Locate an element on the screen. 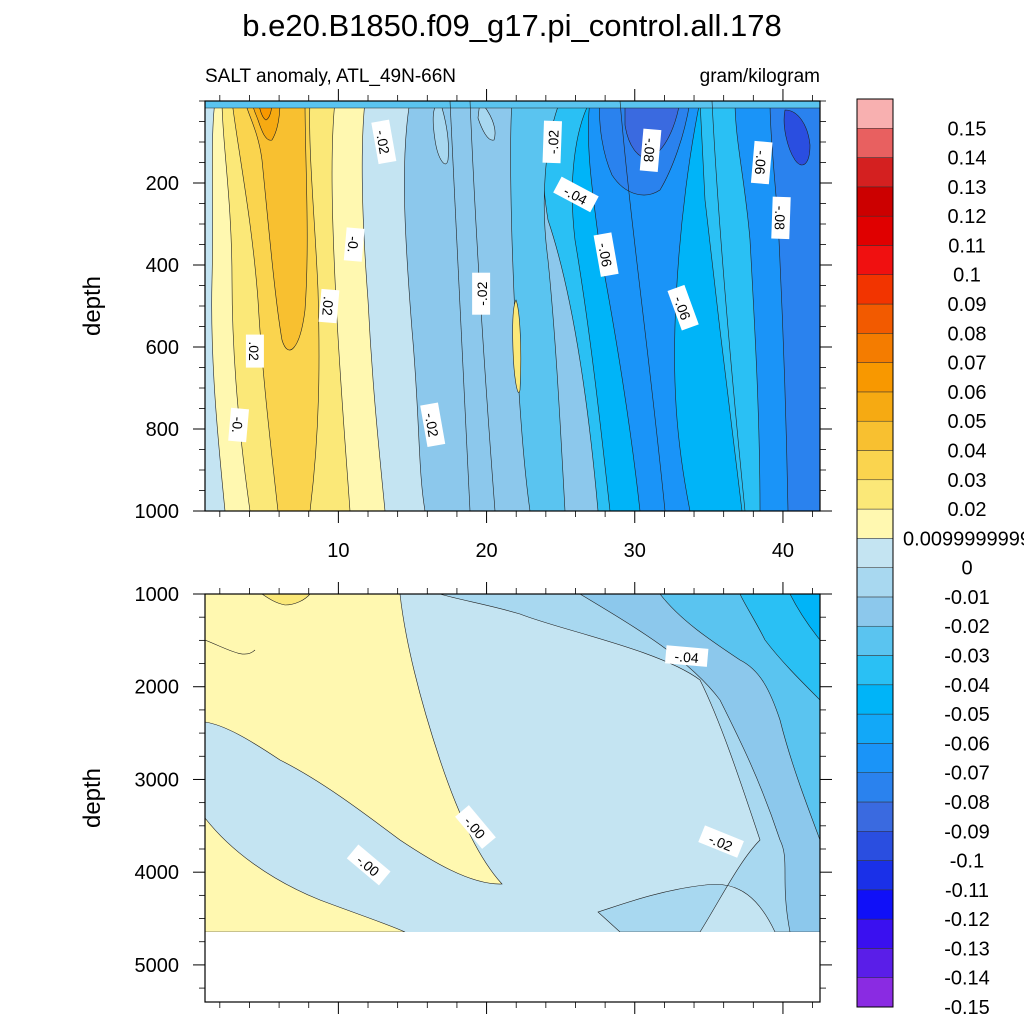 The width and height of the screenshot is (1024, 1024). colorbar-label: 0.02 is located at coordinates (967, 510).